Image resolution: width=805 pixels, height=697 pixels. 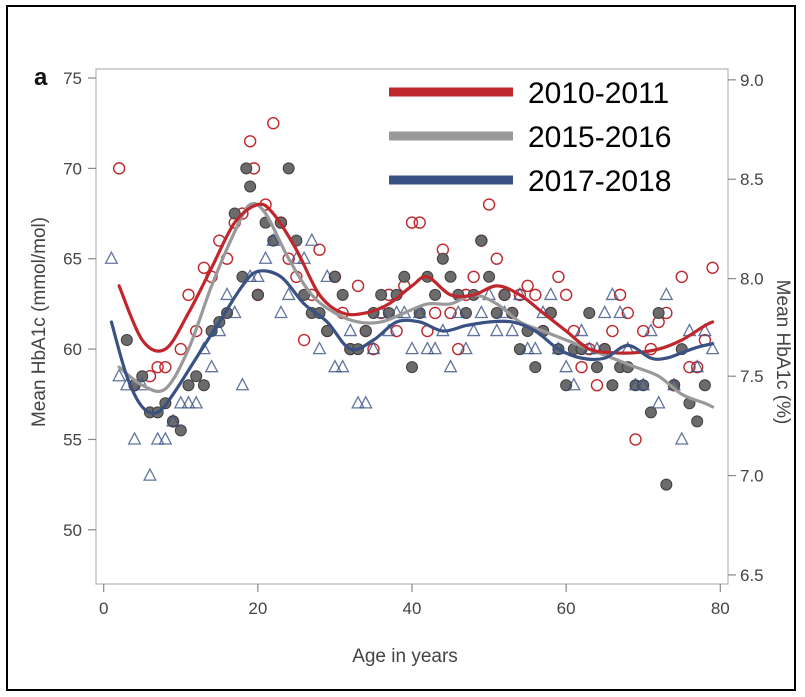 I want to click on y-tick-label-left: 75, so click(x=72, y=78).